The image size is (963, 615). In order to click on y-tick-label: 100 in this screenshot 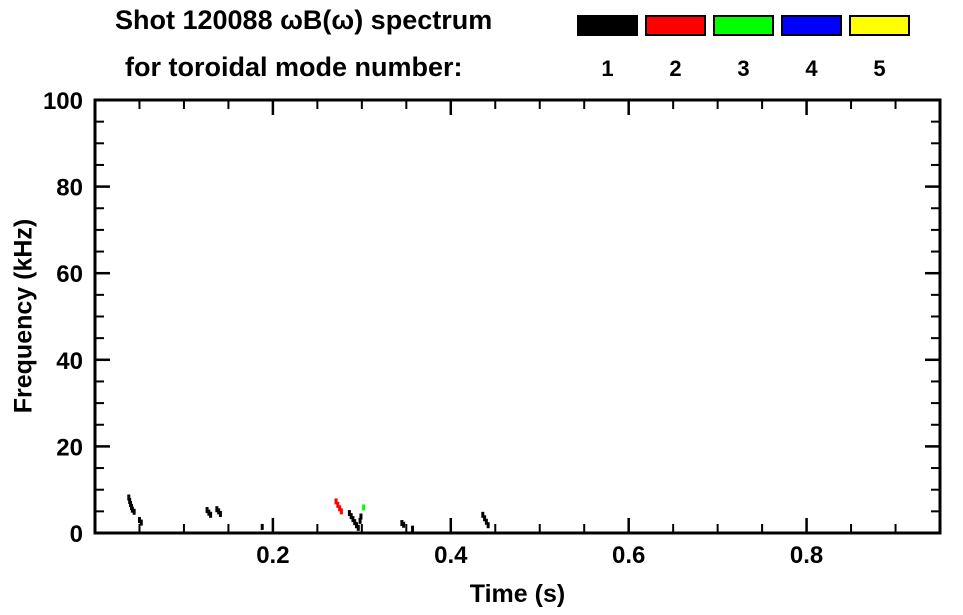, I will do `click(63, 101)`.